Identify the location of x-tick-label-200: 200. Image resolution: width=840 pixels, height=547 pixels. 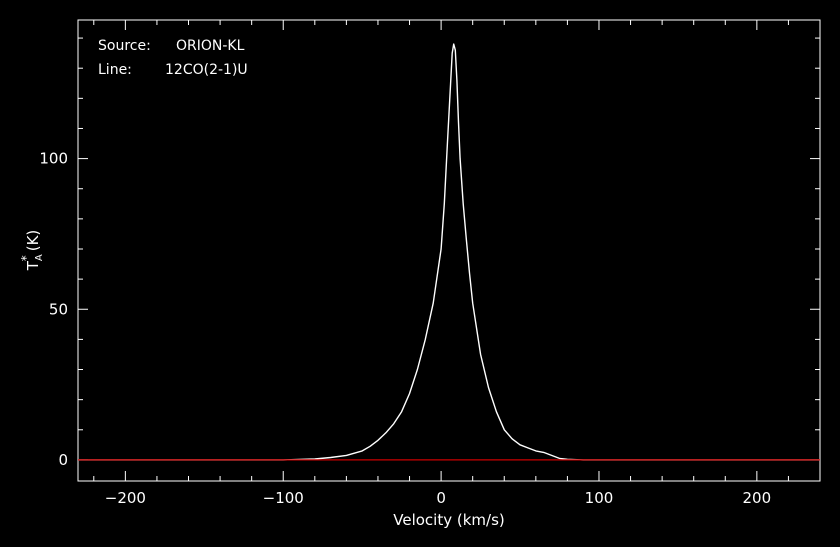
(757, 498).